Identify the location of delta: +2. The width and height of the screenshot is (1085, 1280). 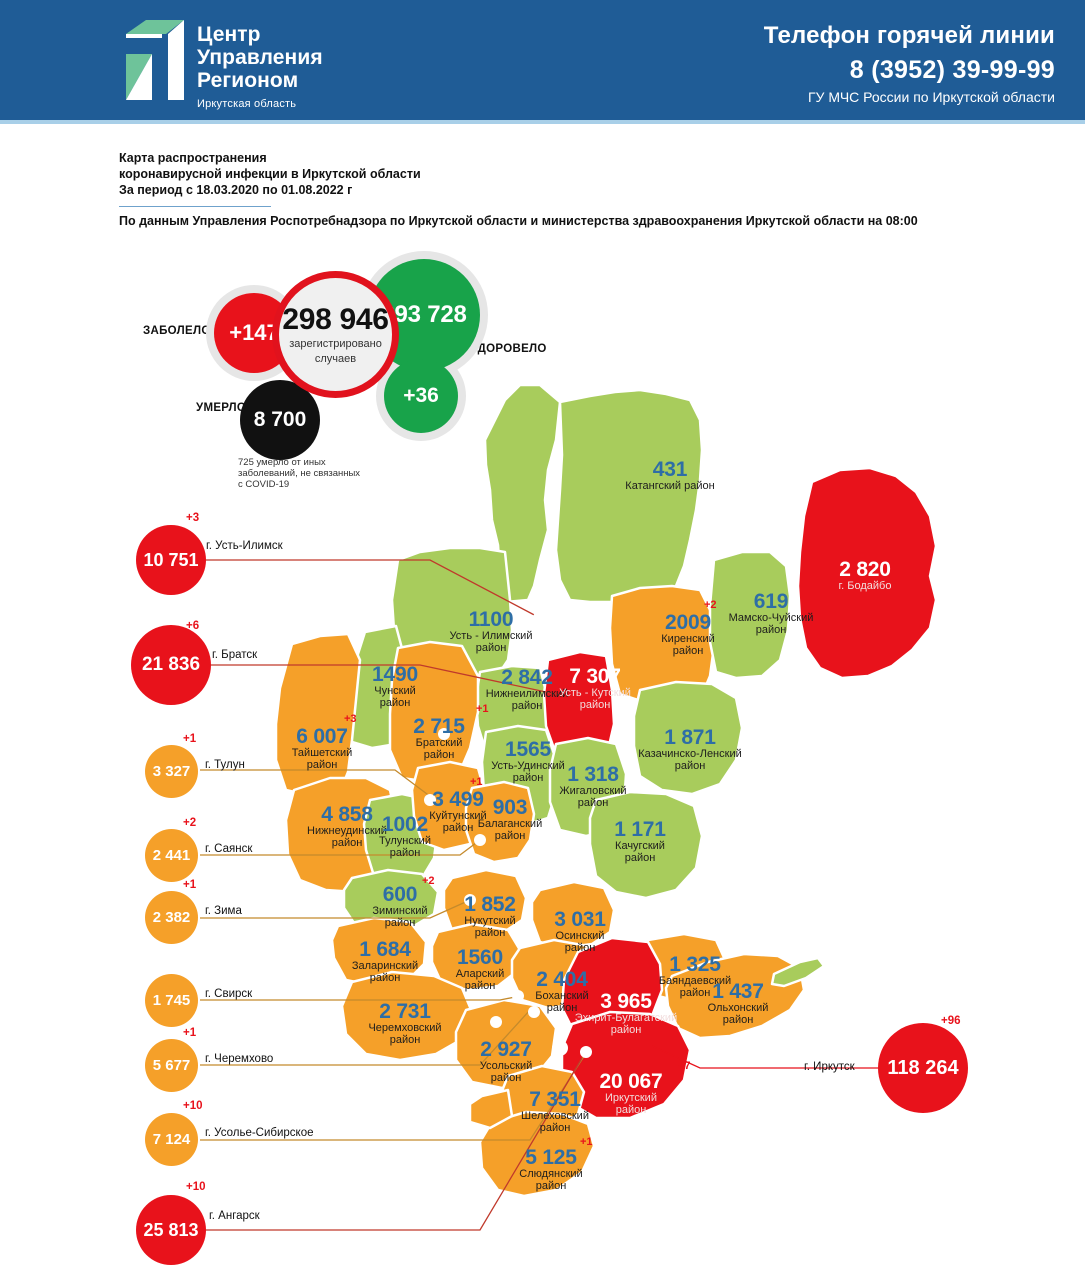
(428, 881).